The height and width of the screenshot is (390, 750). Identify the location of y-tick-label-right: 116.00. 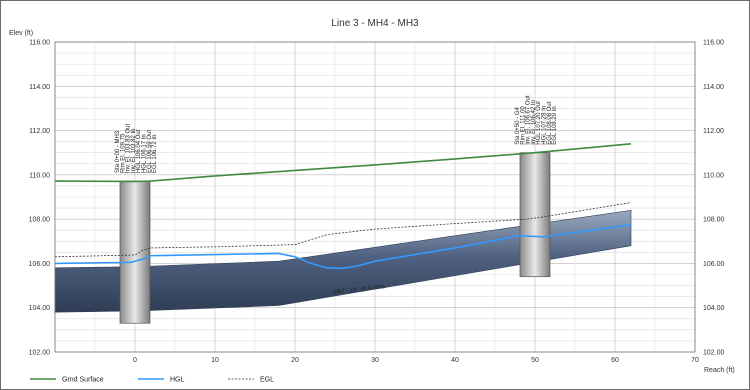
(713, 43).